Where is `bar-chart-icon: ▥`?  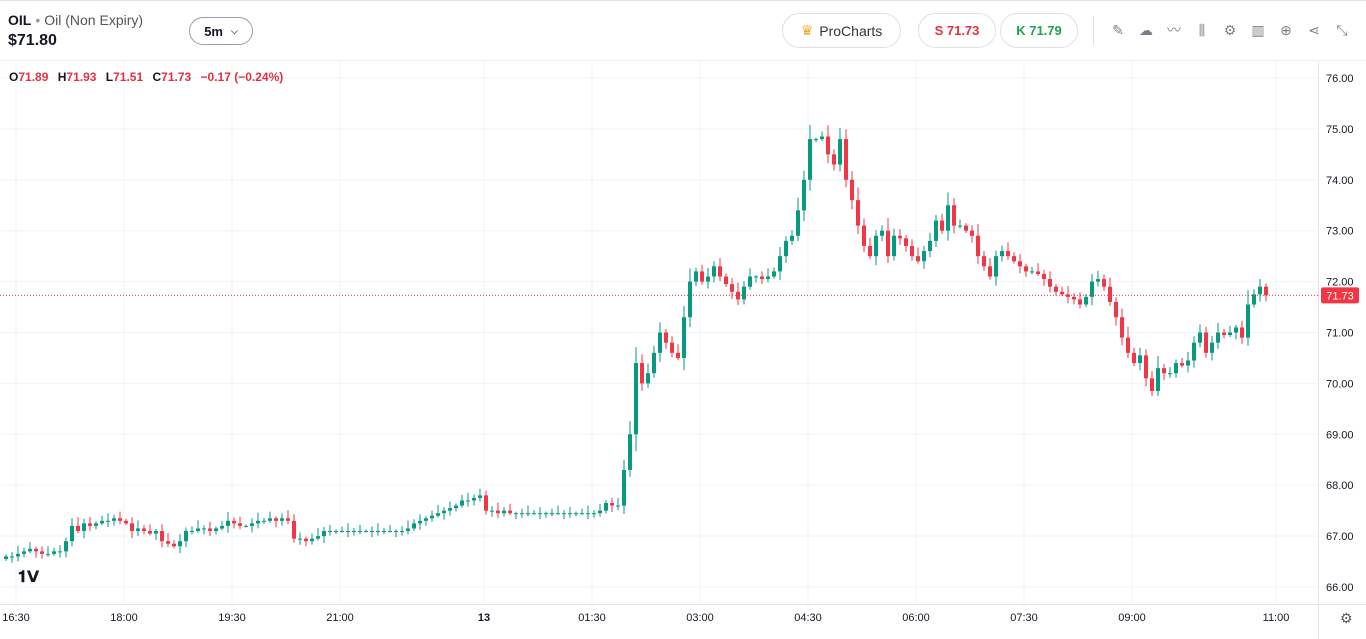 bar-chart-icon: ▥ is located at coordinates (1258, 29).